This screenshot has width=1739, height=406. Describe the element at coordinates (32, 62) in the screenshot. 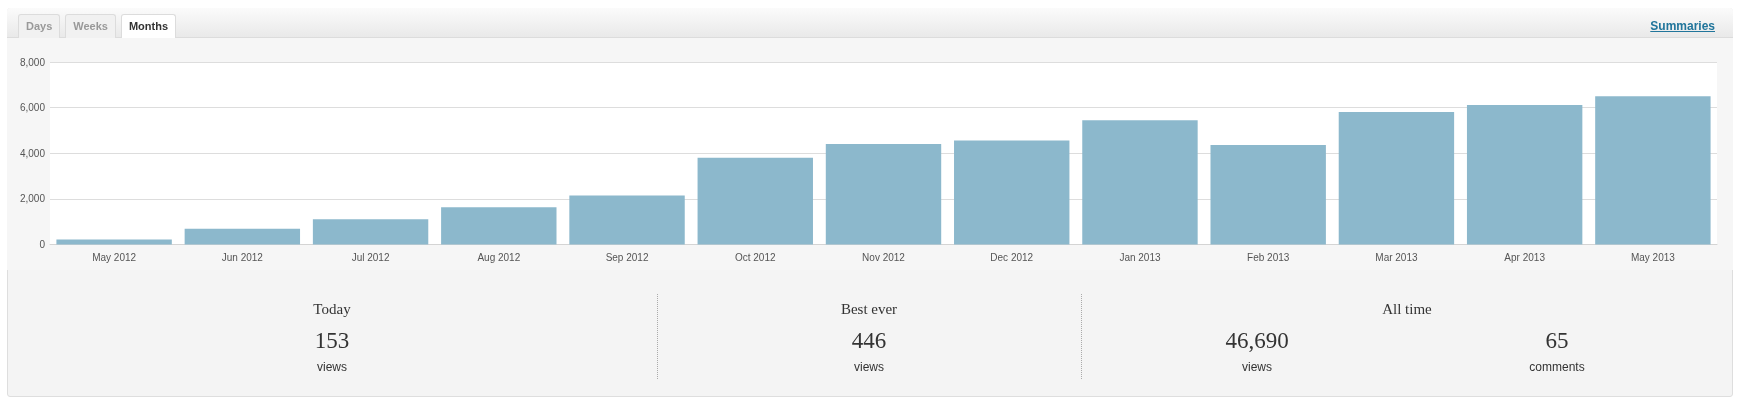

I see `y-tick-label: 8,000` at that location.